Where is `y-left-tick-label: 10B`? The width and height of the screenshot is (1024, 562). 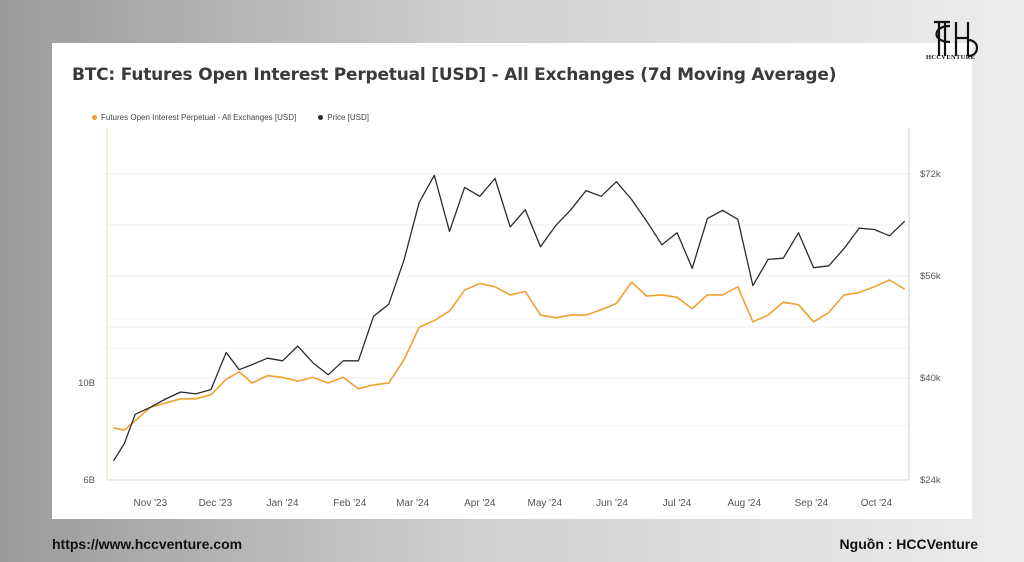
y-left-tick-label: 10B is located at coordinates (86, 383).